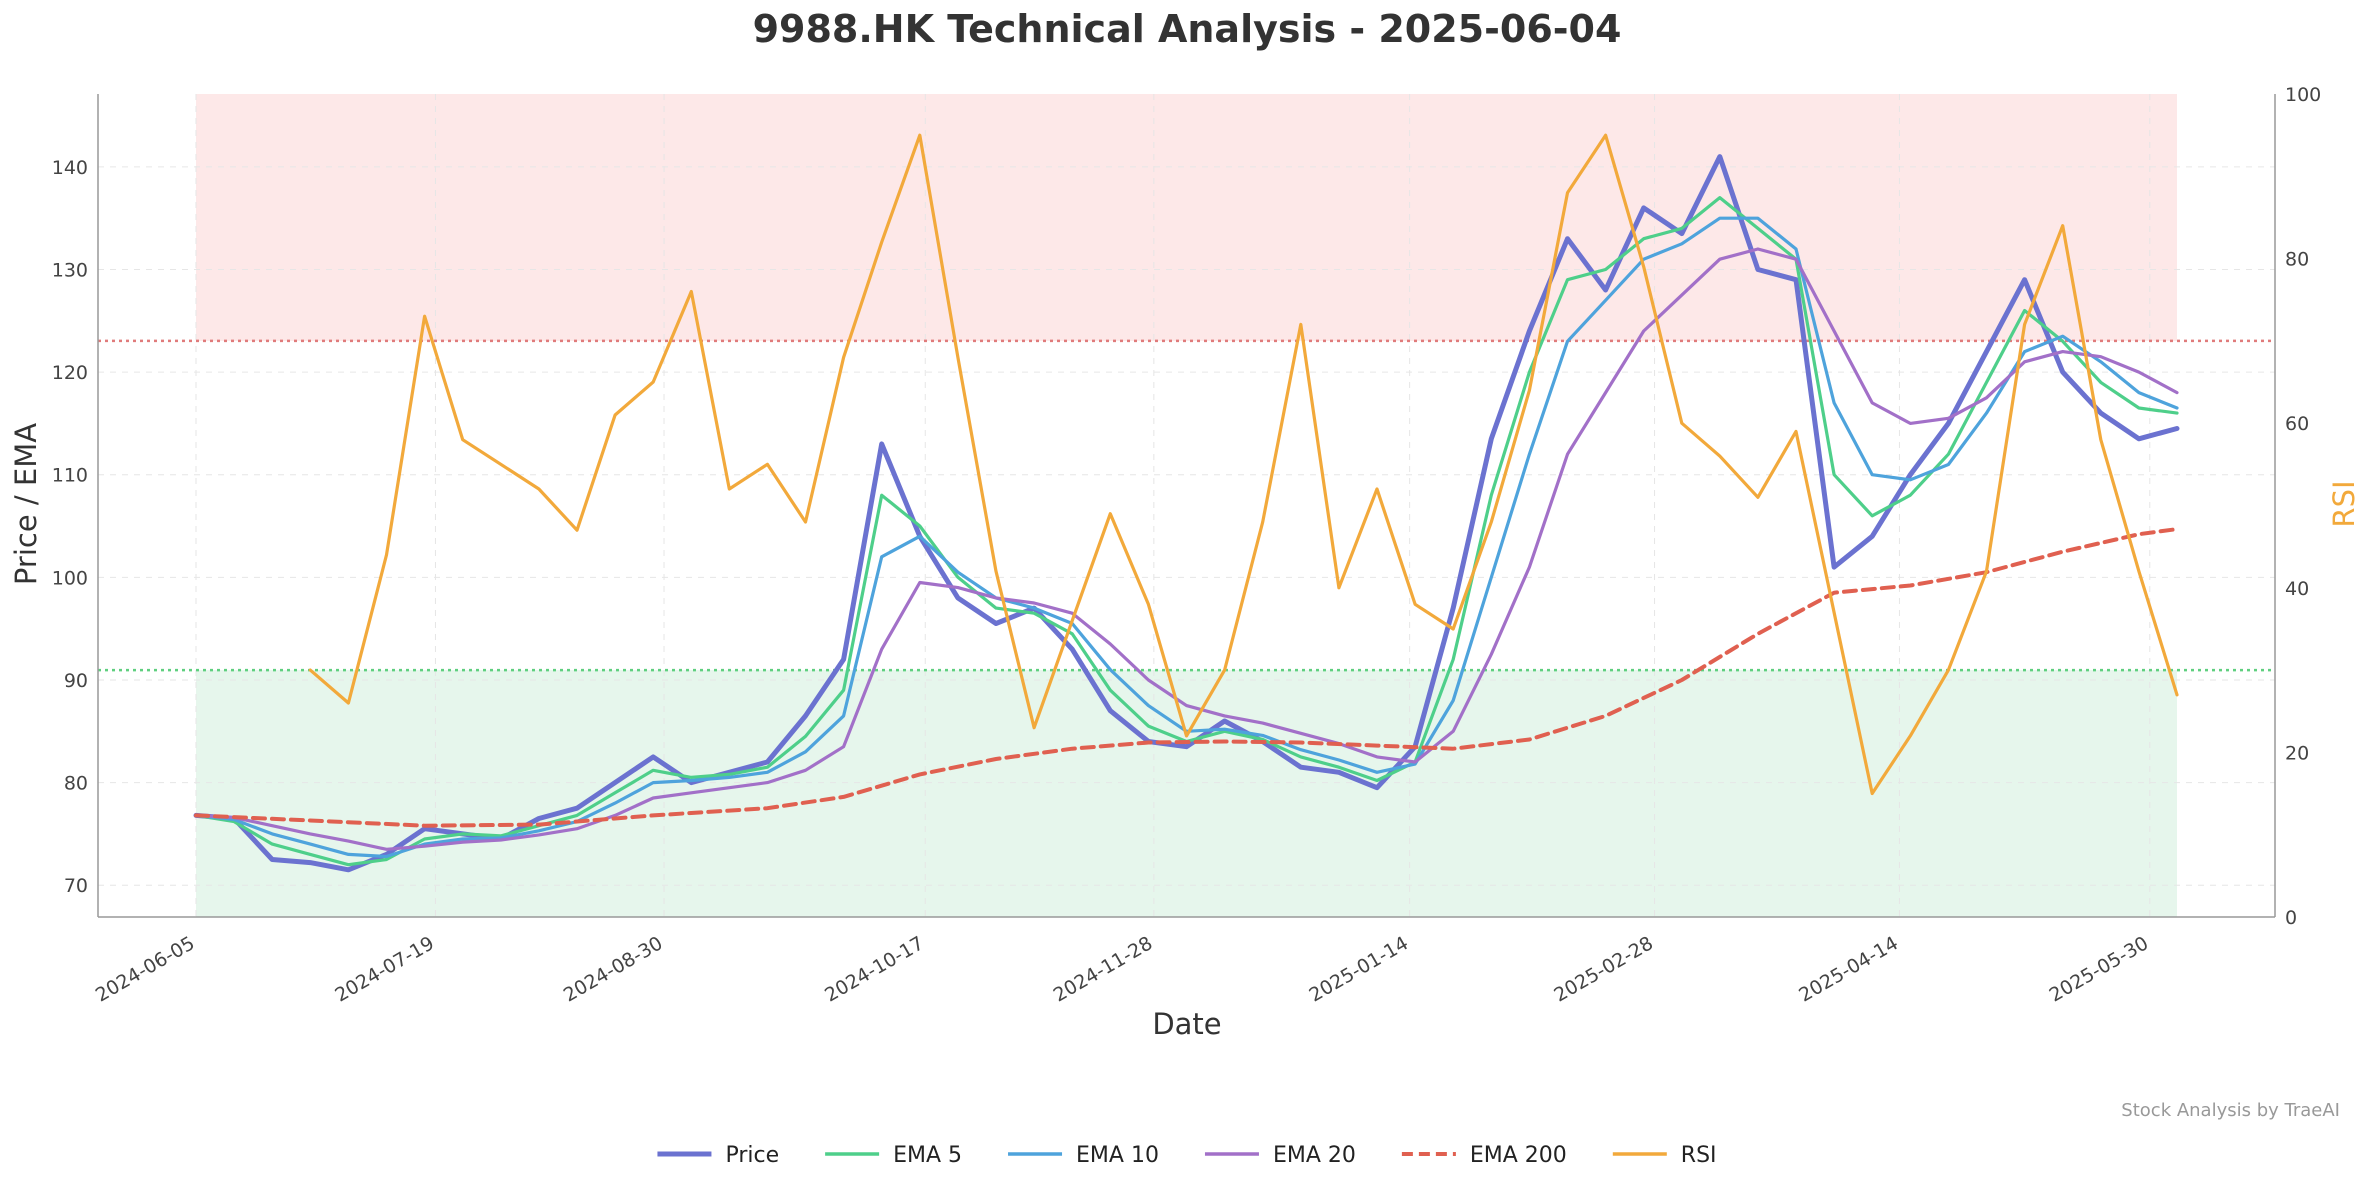 This screenshot has height=1191, width=2374. Describe the element at coordinates (70, 373) in the screenshot. I see `y-tick-label: 120` at that location.